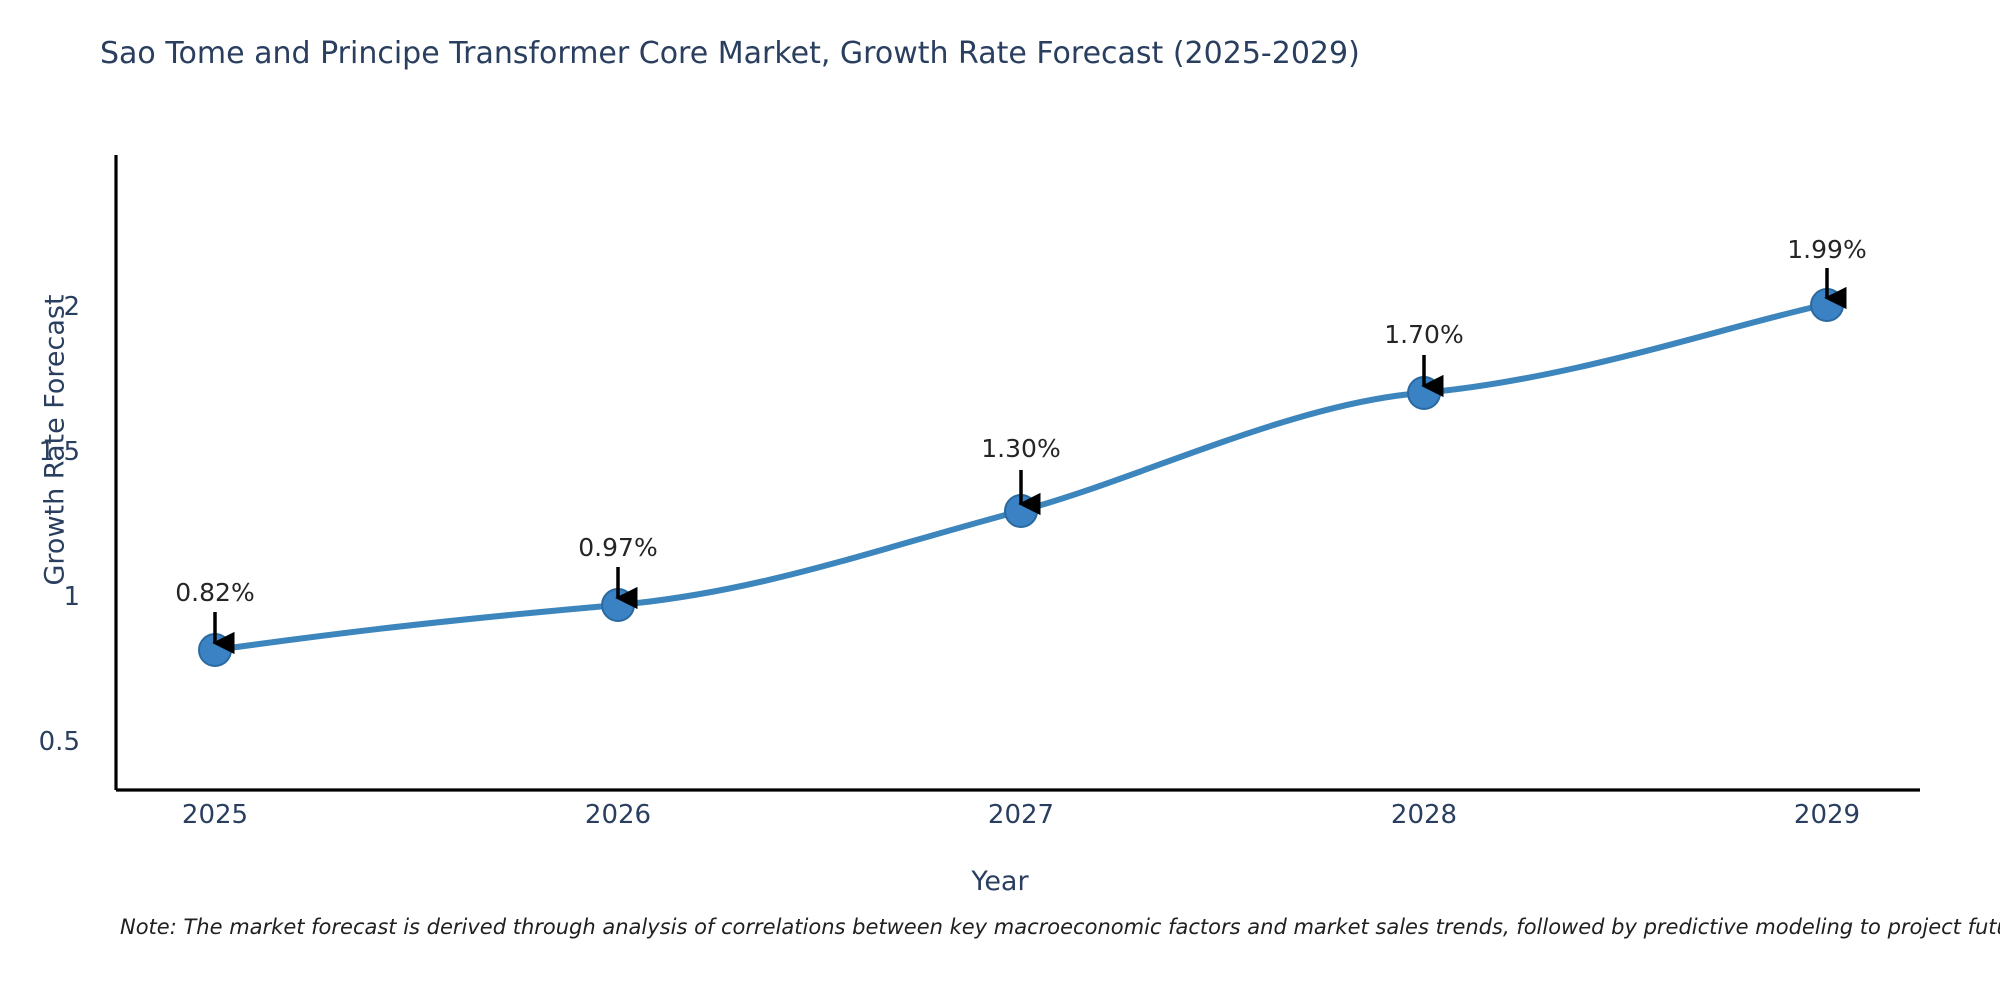 The image size is (2000, 1000). I want to click on x-tick-label-2025: 2025, so click(215, 815).